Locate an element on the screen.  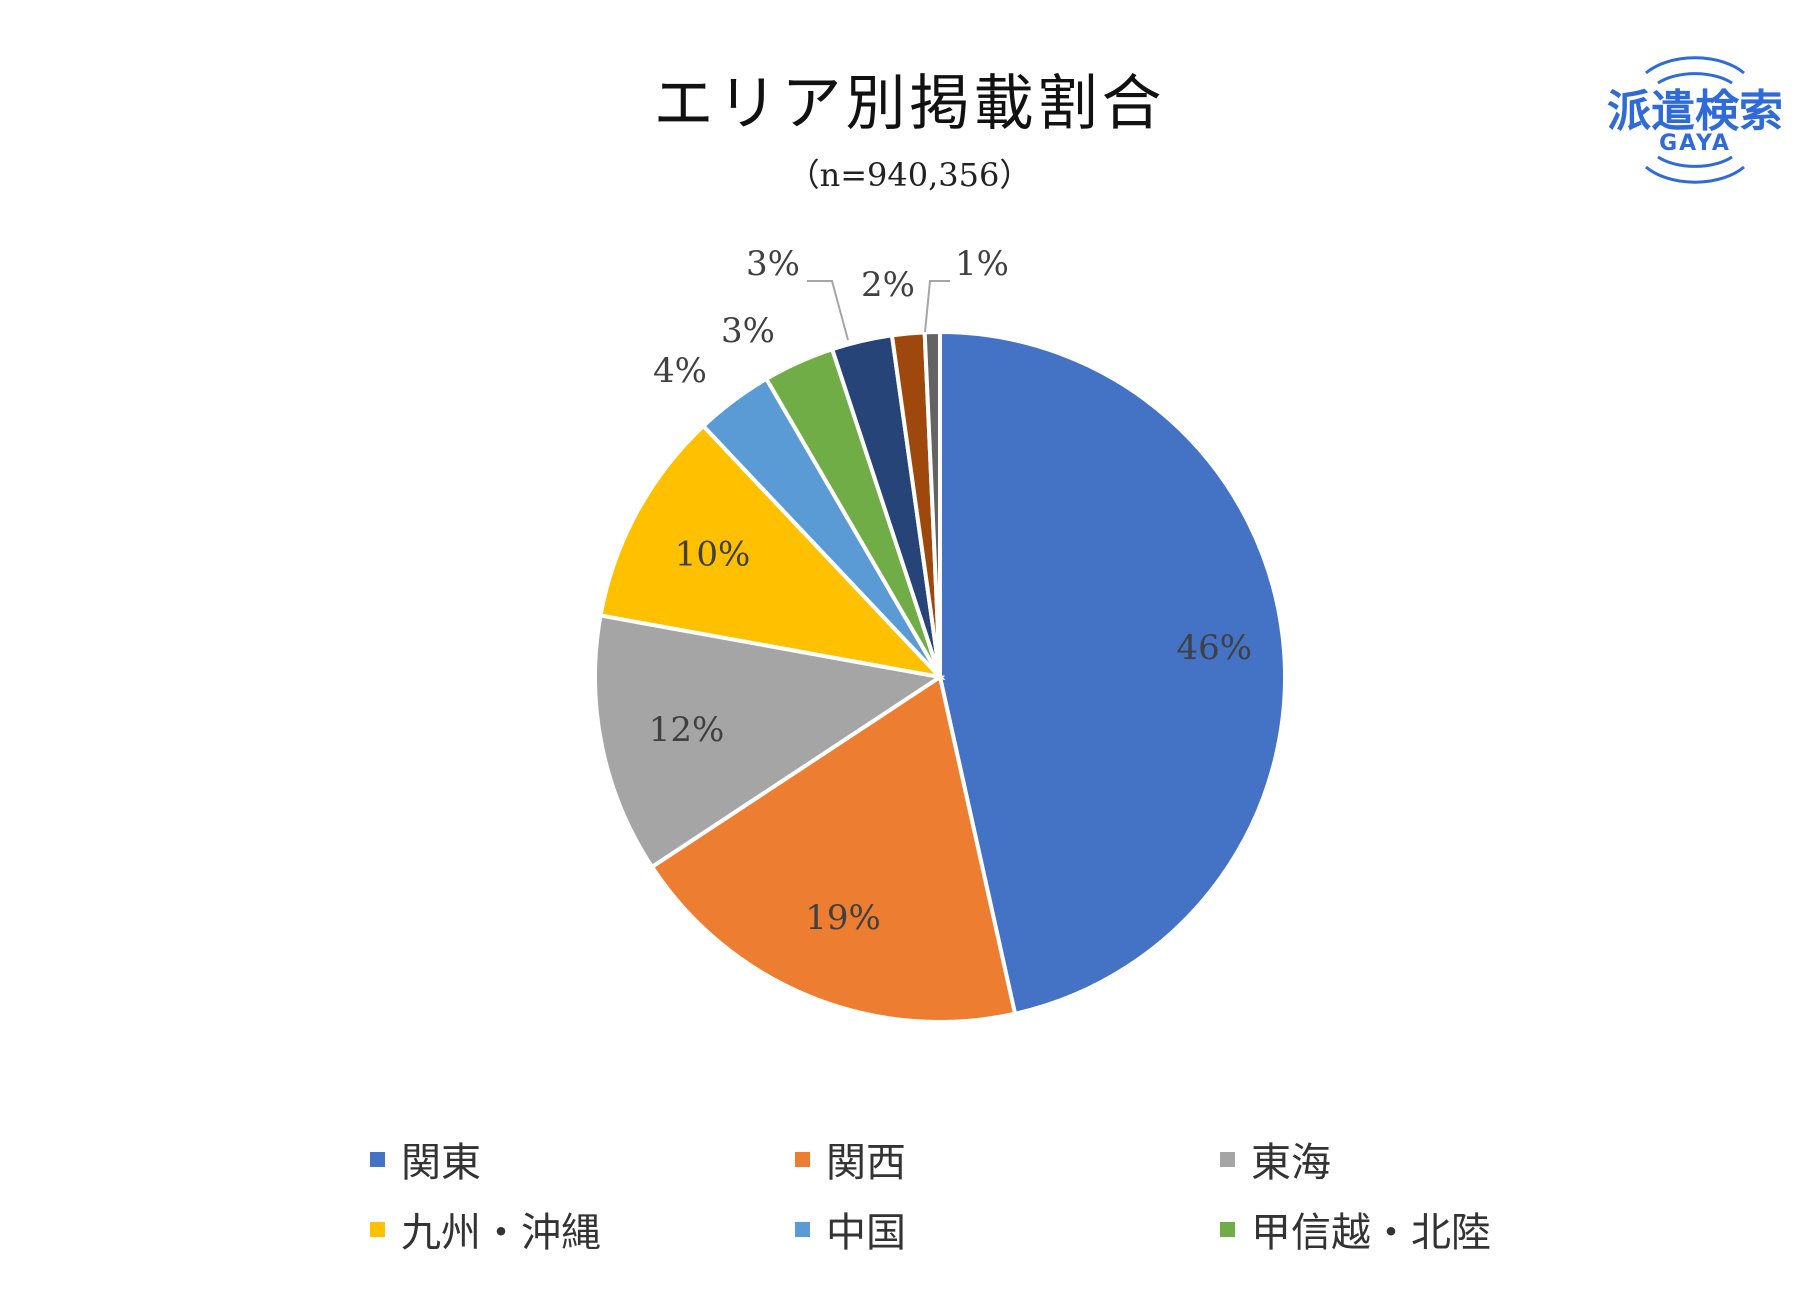
legend-item: 関東 is located at coordinates (425, 1159).